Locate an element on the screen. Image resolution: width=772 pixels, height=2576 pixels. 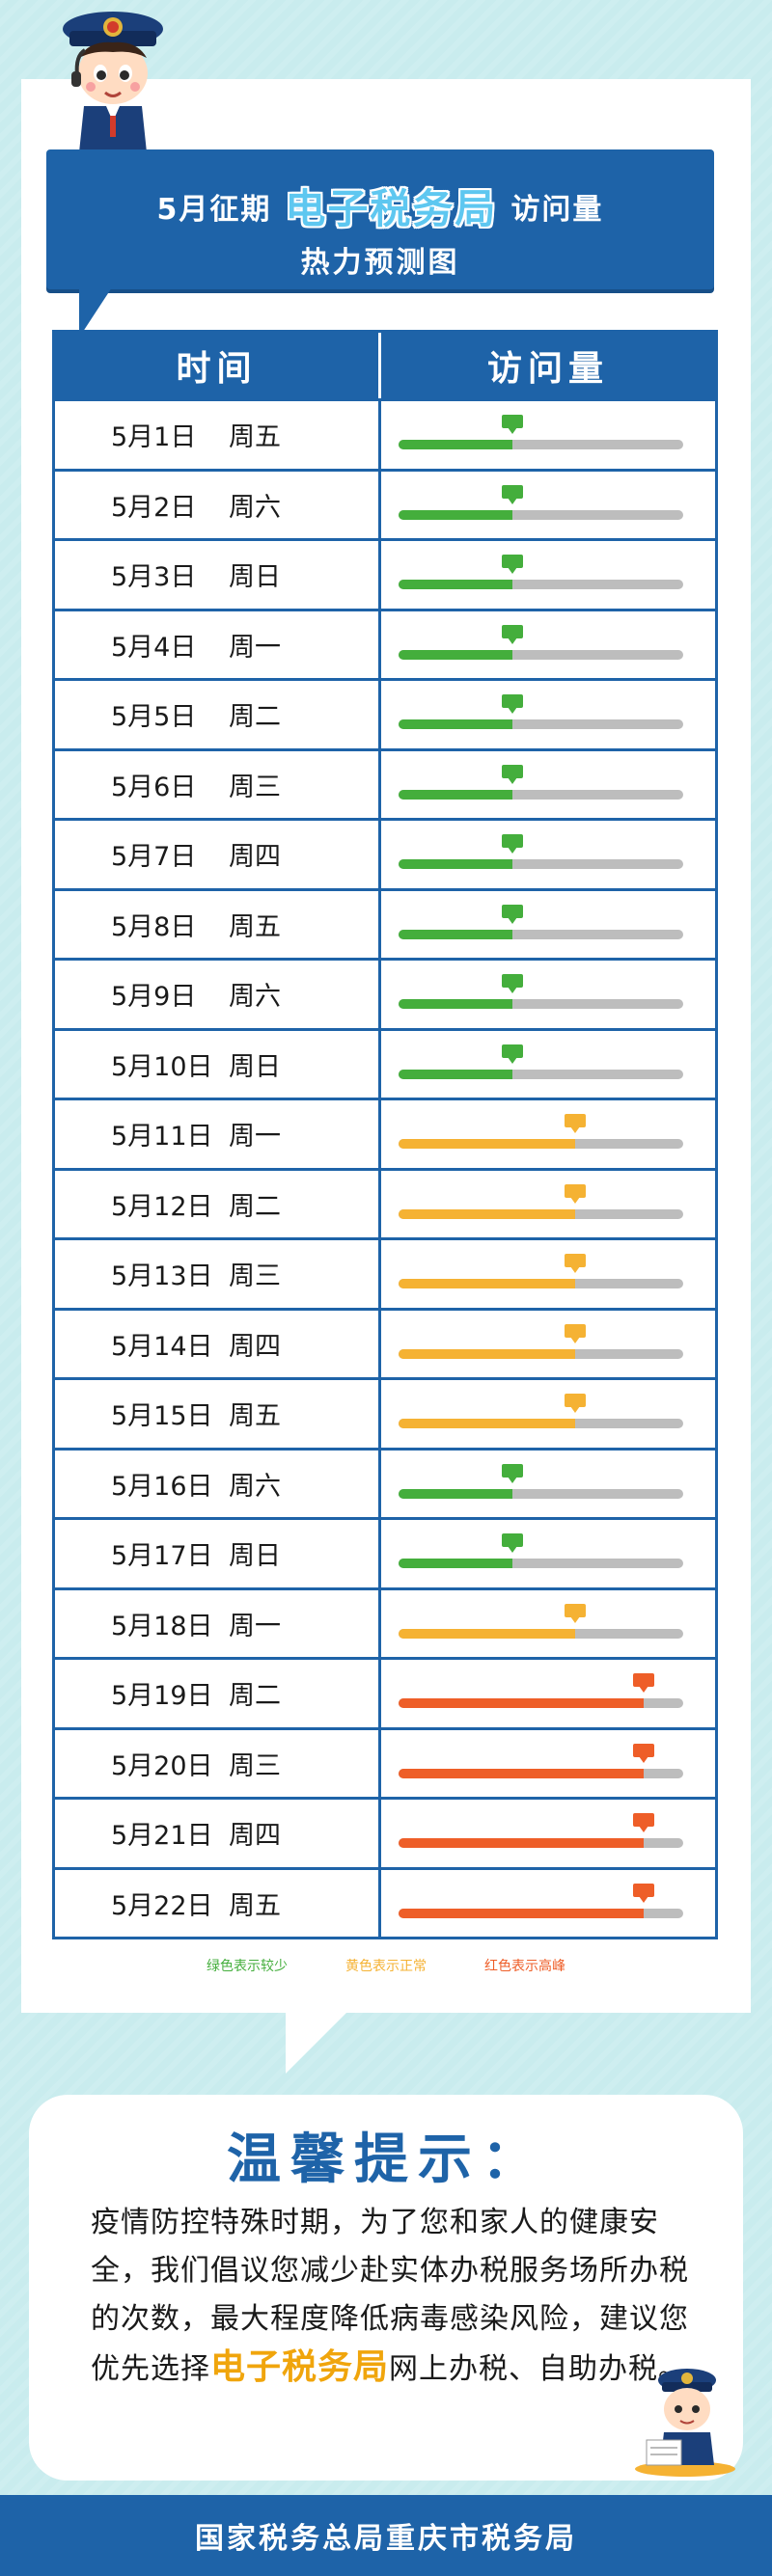
table-row: 5月8日 周五 is located at coordinates (385, 923).